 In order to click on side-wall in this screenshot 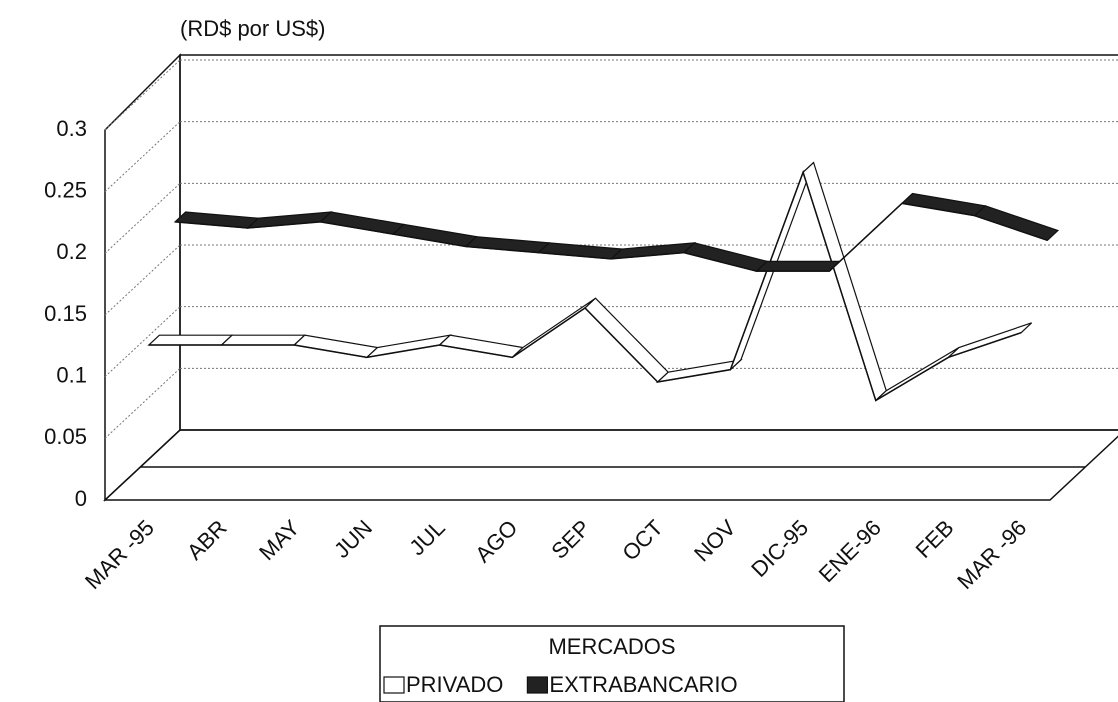, I will do `click(142, 277)`.